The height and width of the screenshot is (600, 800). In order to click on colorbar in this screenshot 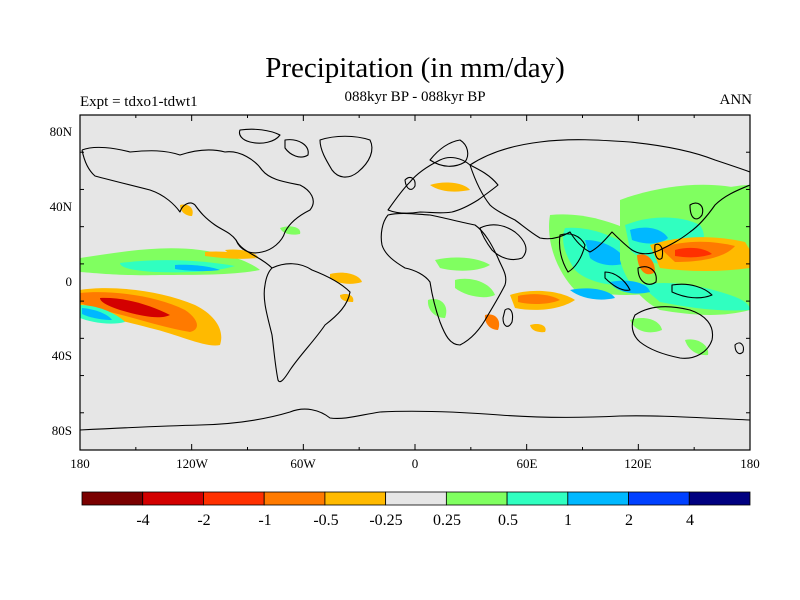, I will do `click(416, 498)`.